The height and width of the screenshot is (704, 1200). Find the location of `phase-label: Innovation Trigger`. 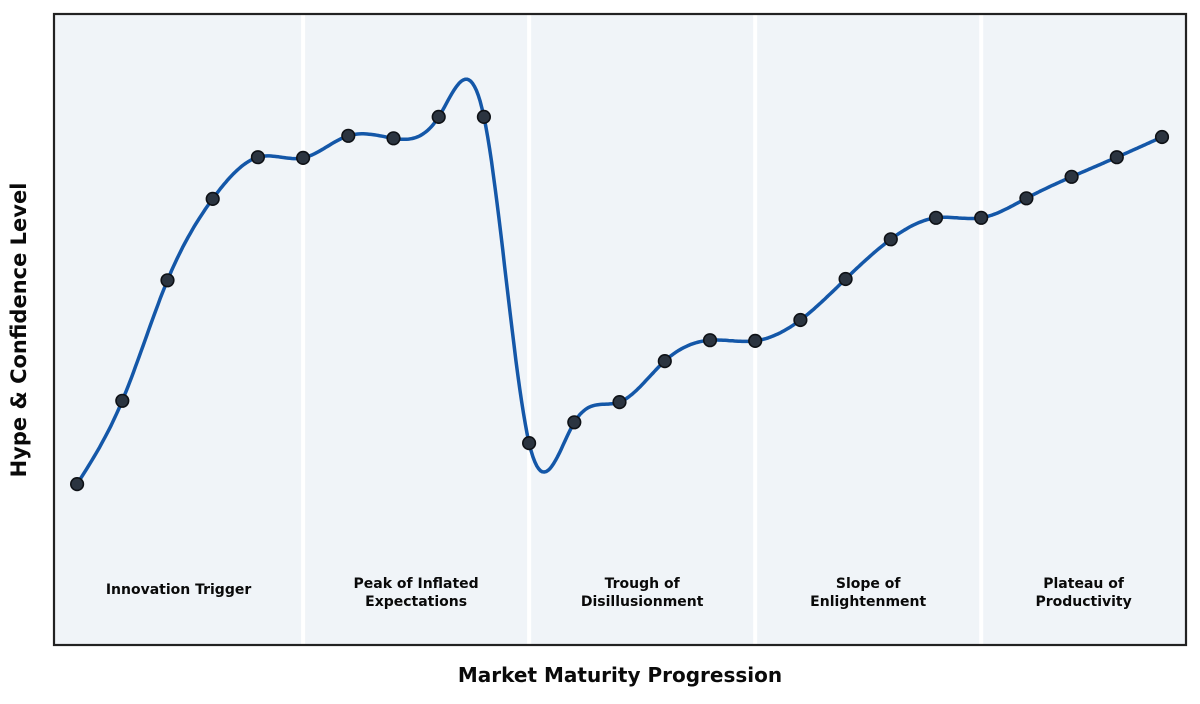

phase-label: Innovation Trigger is located at coordinates (179, 590).